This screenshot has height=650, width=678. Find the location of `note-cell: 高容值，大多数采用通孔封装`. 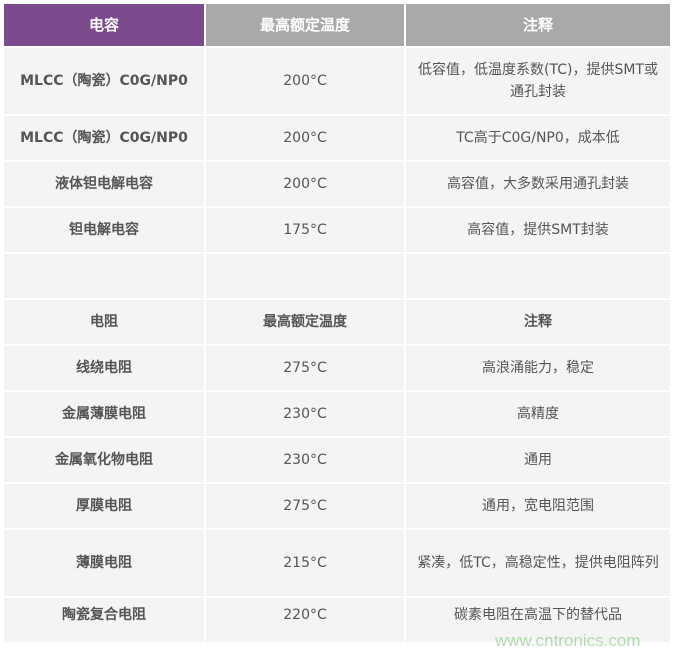

note-cell: 高容值，大多数采用通孔封装 is located at coordinates (538, 184).